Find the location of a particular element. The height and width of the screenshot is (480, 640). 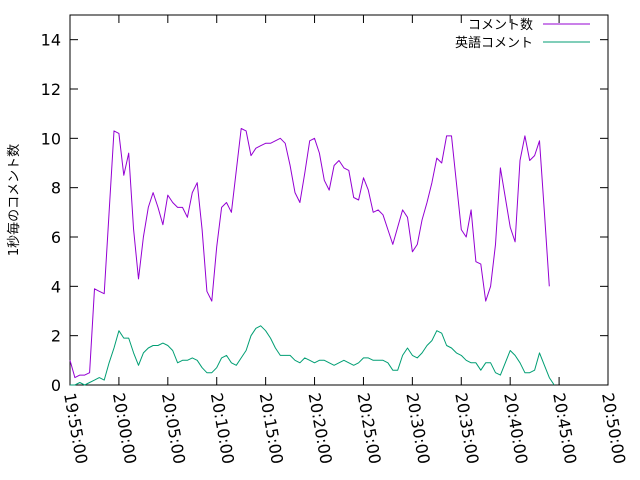

y-tick-label: 14 is located at coordinates (51, 40).